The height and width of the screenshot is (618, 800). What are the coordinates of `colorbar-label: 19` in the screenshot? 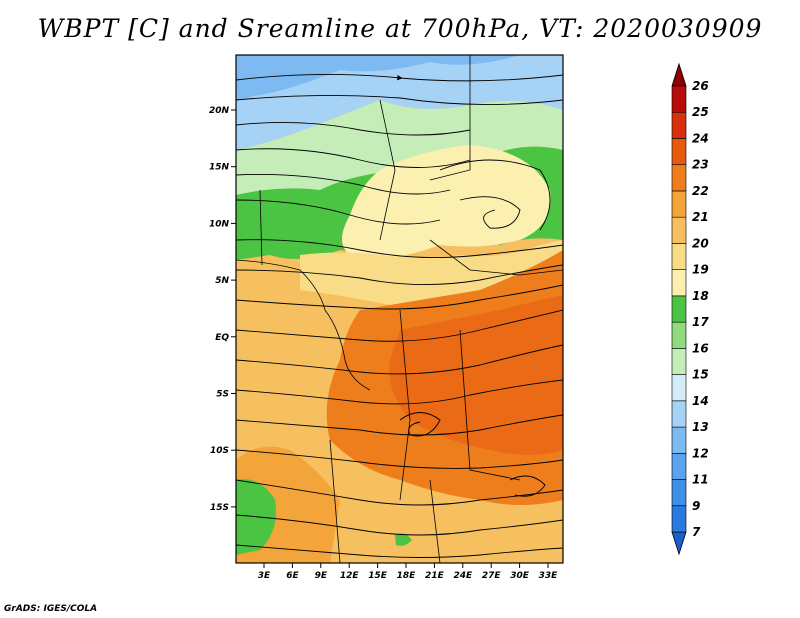 It's located at (700, 270).